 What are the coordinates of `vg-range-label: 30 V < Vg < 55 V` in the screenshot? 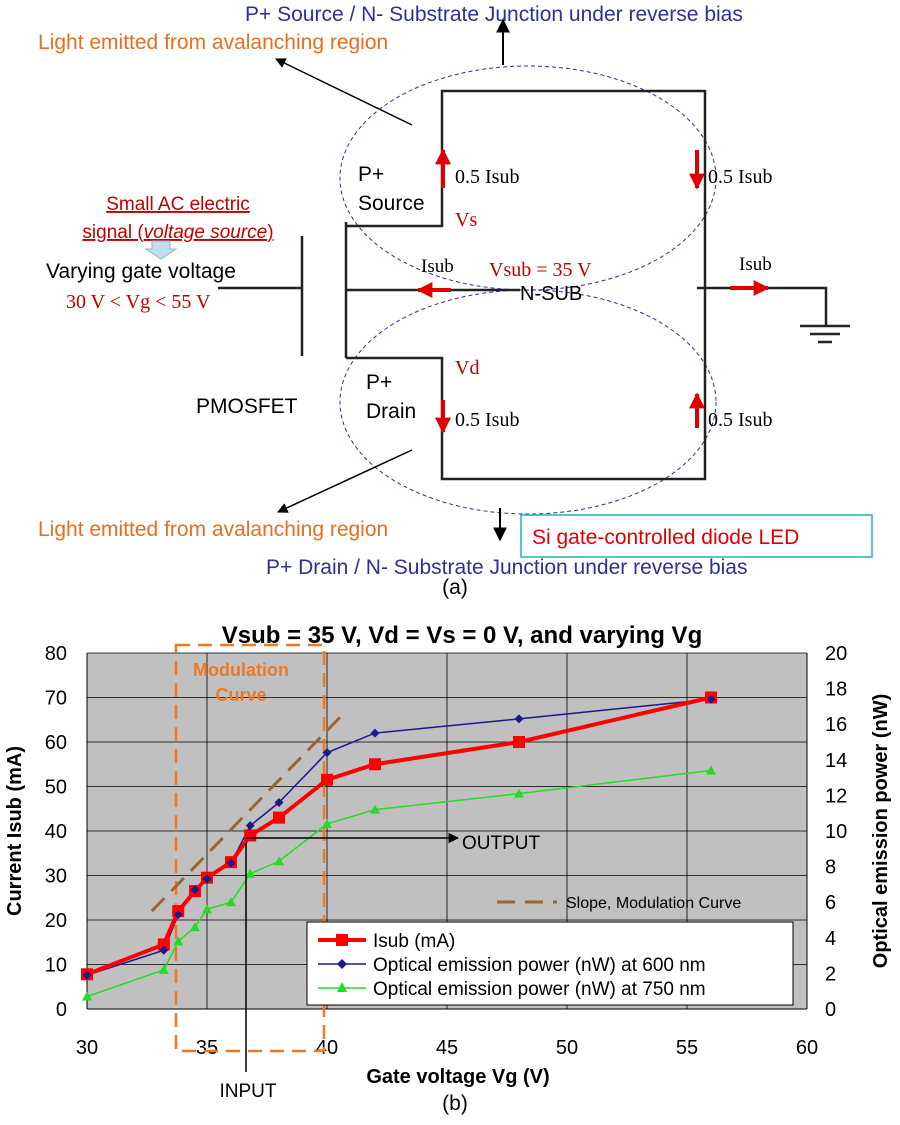 It's located at (138, 302).